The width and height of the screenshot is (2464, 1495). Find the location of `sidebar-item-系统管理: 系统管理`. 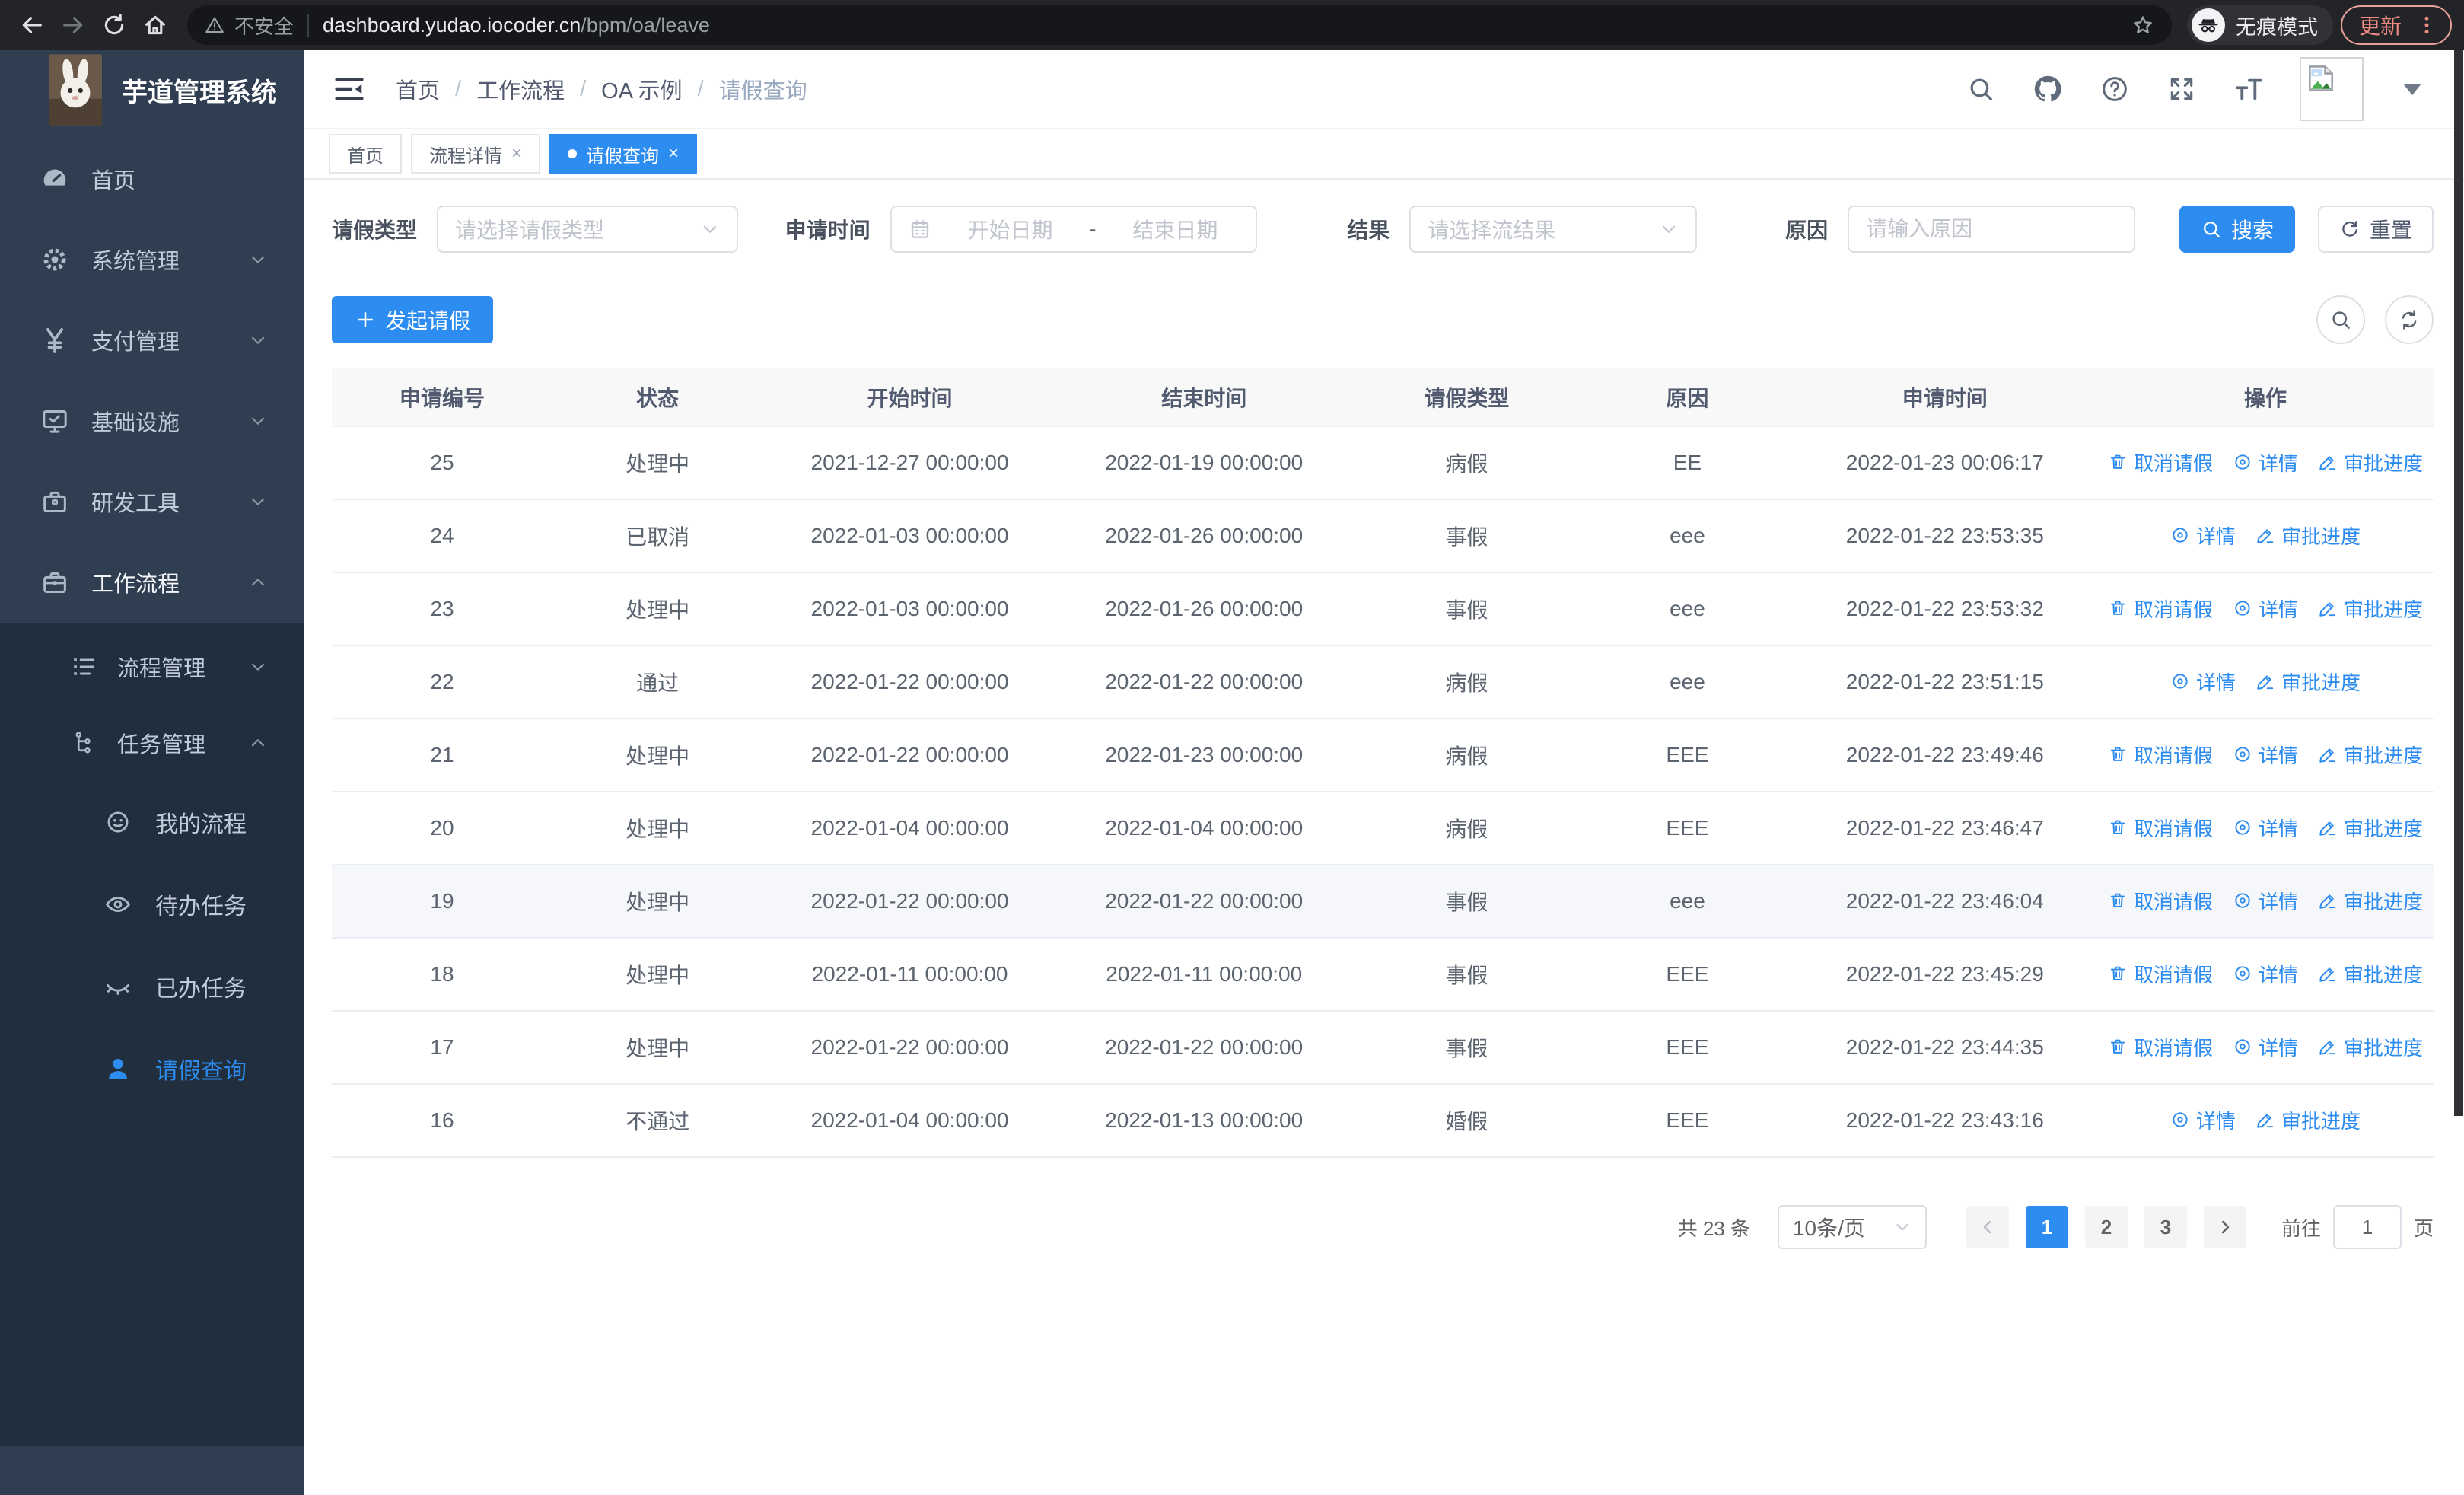

sidebar-item-系统管理: 系统管理 is located at coordinates (152, 260).